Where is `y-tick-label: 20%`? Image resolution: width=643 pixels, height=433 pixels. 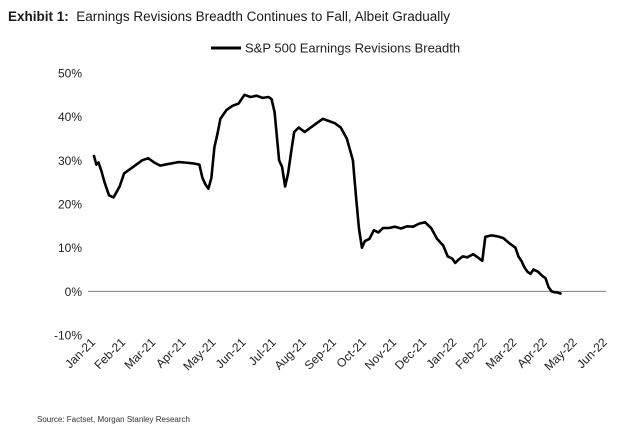
y-tick-label: 20% is located at coordinates (70, 205).